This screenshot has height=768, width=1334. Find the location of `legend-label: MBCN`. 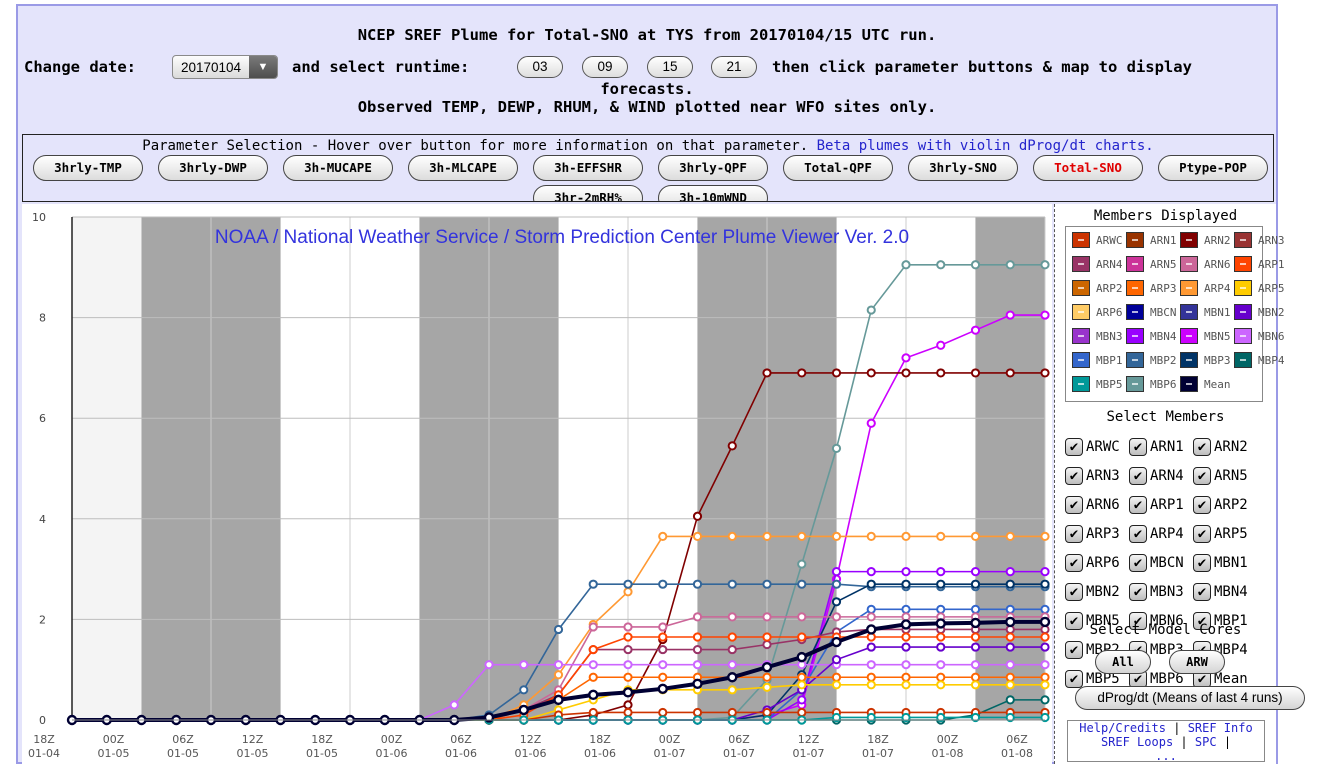

legend-label: MBCN is located at coordinates (1163, 312).